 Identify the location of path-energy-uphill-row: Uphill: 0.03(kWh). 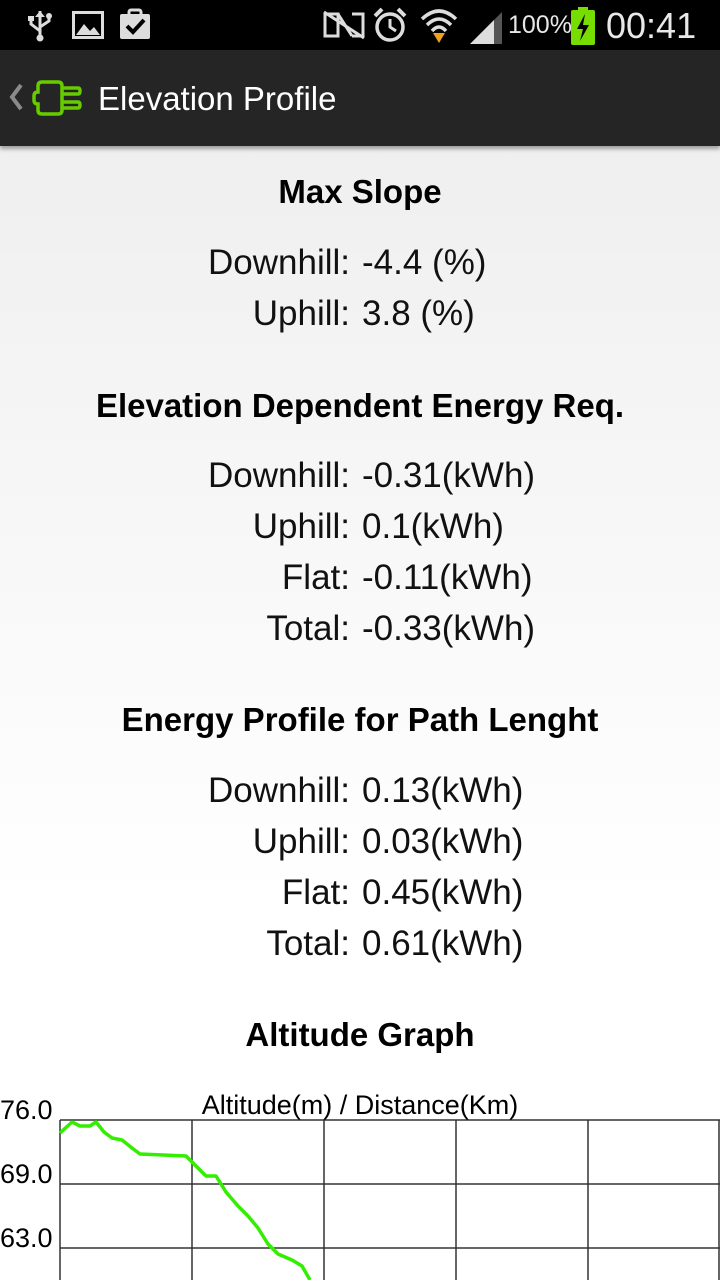
(360, 846).